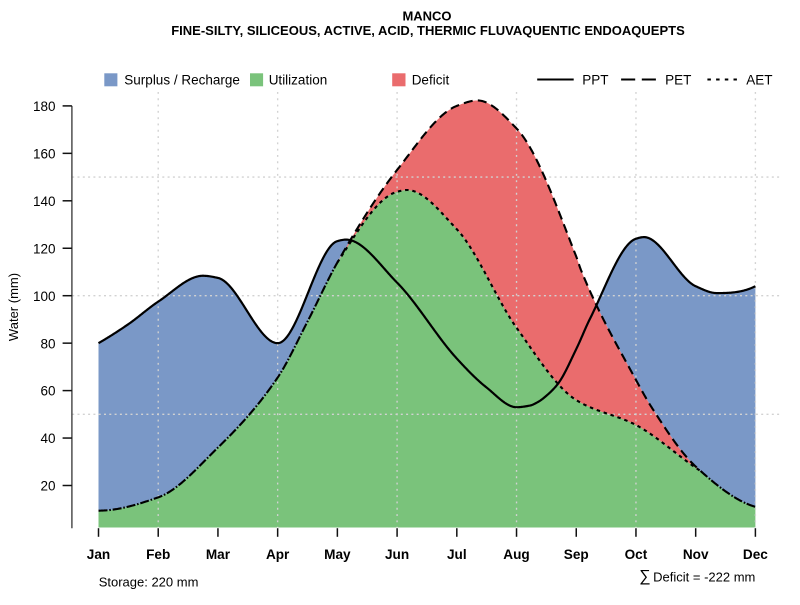 This screenshot has width=800, height=605. I want to click on svg-text: Water (mm), so click(13, 307).